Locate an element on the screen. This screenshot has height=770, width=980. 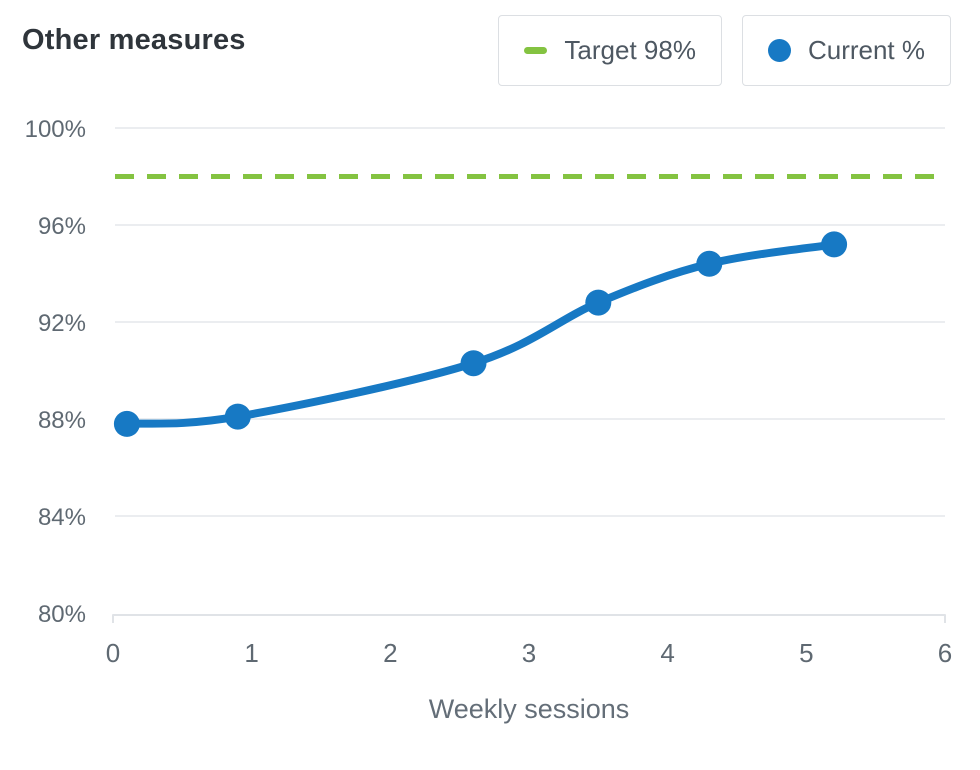
x-tick-label: 2 is located at coordinates (390, 653).